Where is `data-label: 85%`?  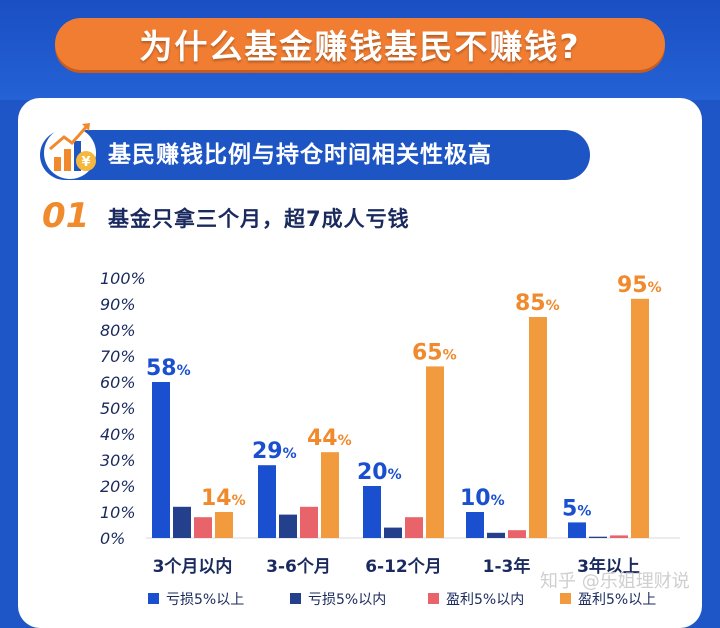
data-label: 85% is located at coordinates (537, 303).